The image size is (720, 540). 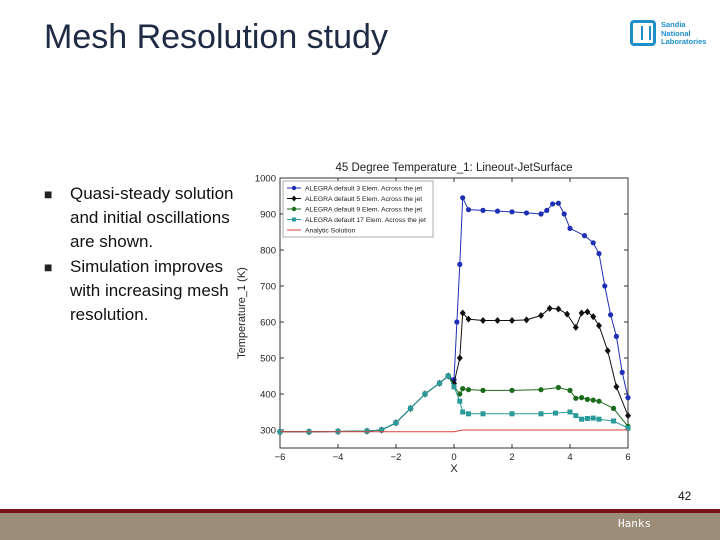 What do you see at coordinates (268, 359) in the screenshot?
I see `y-tick-label: 500` at bounding box center [268, 359].